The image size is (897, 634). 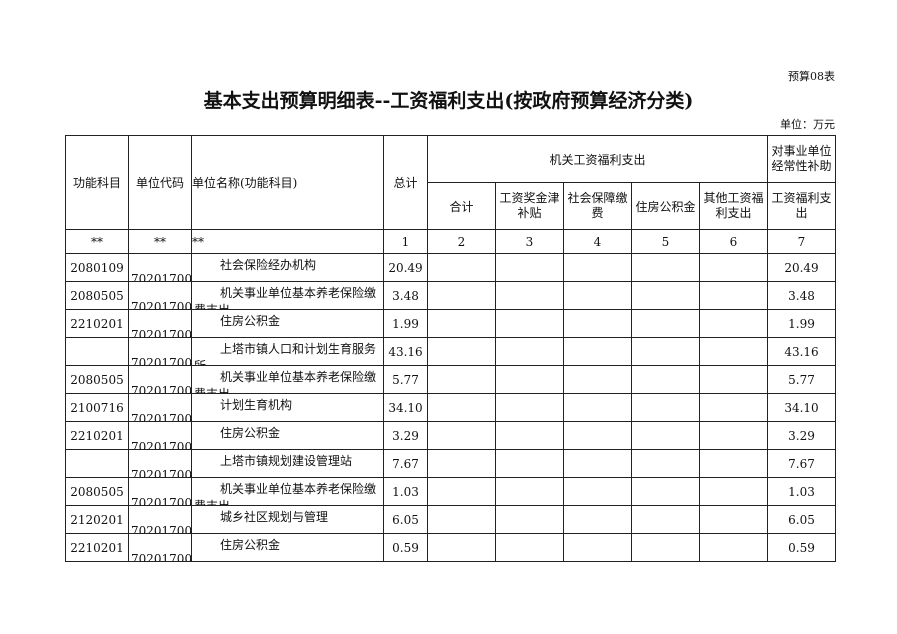 What do you see at coordinates (405, 407) in the screenshot?
I see `total-cell: 34.10` at bounding box center [405, 407].